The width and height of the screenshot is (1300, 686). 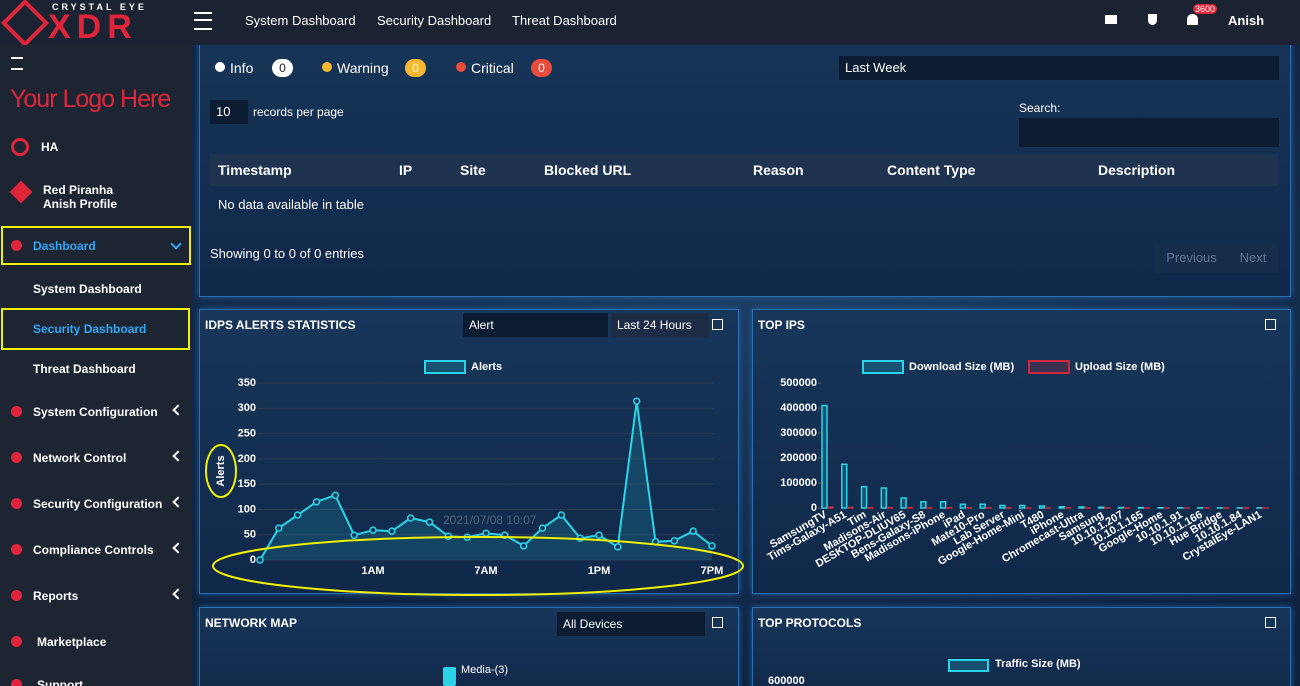 I want to click on nav-item: System Configuration, so click(x=95, y=412).